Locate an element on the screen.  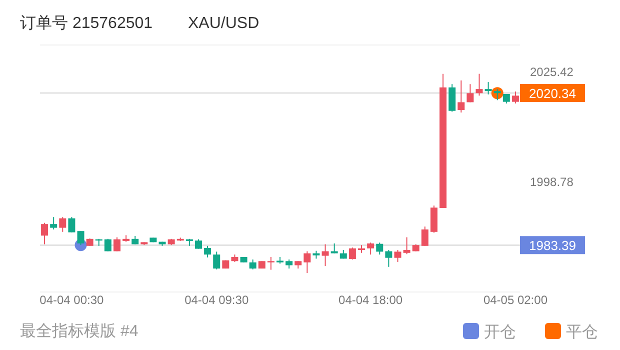
x-tick-label: 04-04 09:30 is located at coordinates (216, 300).